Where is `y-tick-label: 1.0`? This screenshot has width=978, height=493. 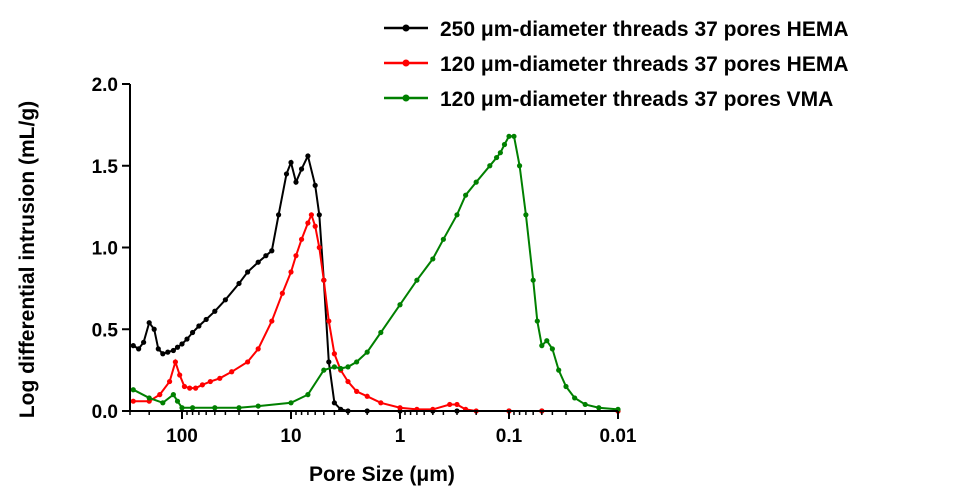 y-tick-label: 1.0 is located at coordinates (105, 249).